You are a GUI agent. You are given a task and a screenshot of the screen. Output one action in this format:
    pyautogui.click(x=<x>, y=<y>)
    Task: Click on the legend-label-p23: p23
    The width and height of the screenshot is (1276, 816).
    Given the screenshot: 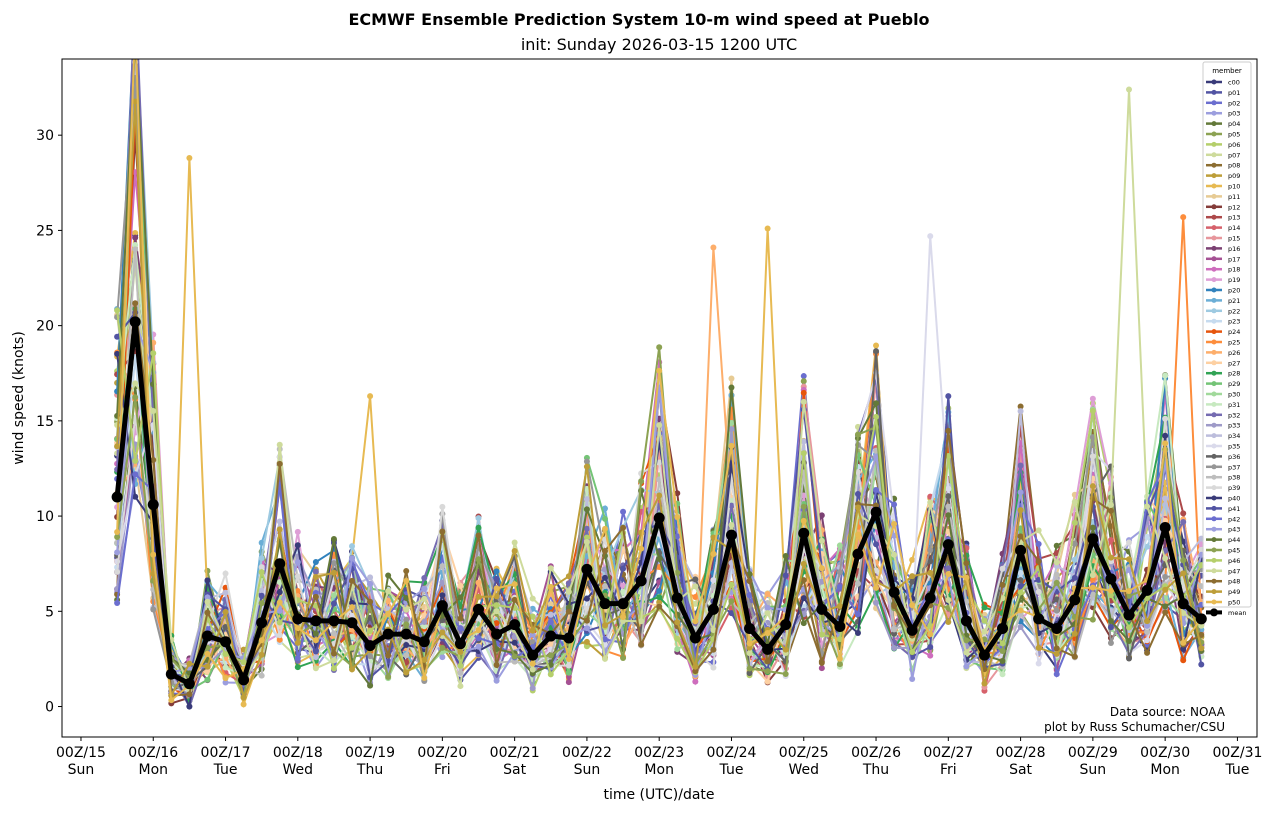 What is the action you would take?
    pyautogui.click(x=1234, y=322)
    